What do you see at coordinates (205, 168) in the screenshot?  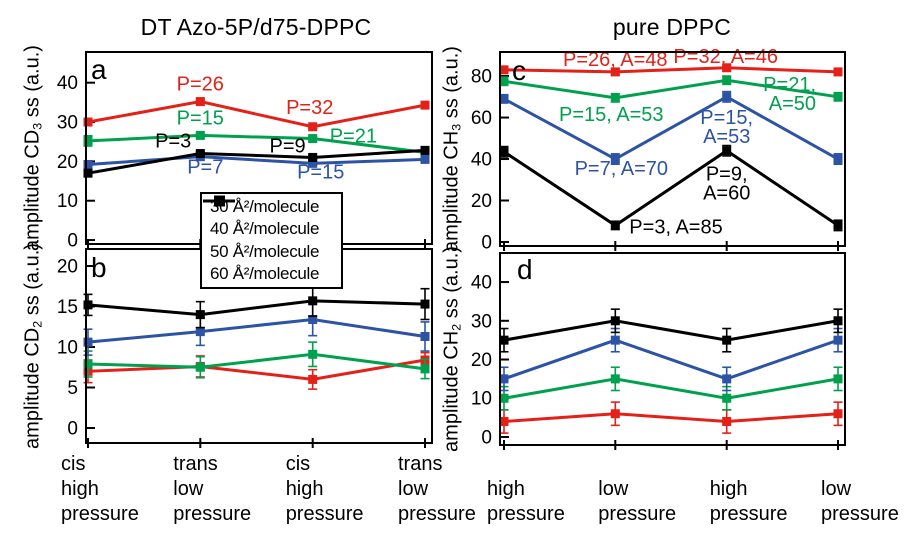 I see `data-annotation: P=7` at bounding box center [205, 168].